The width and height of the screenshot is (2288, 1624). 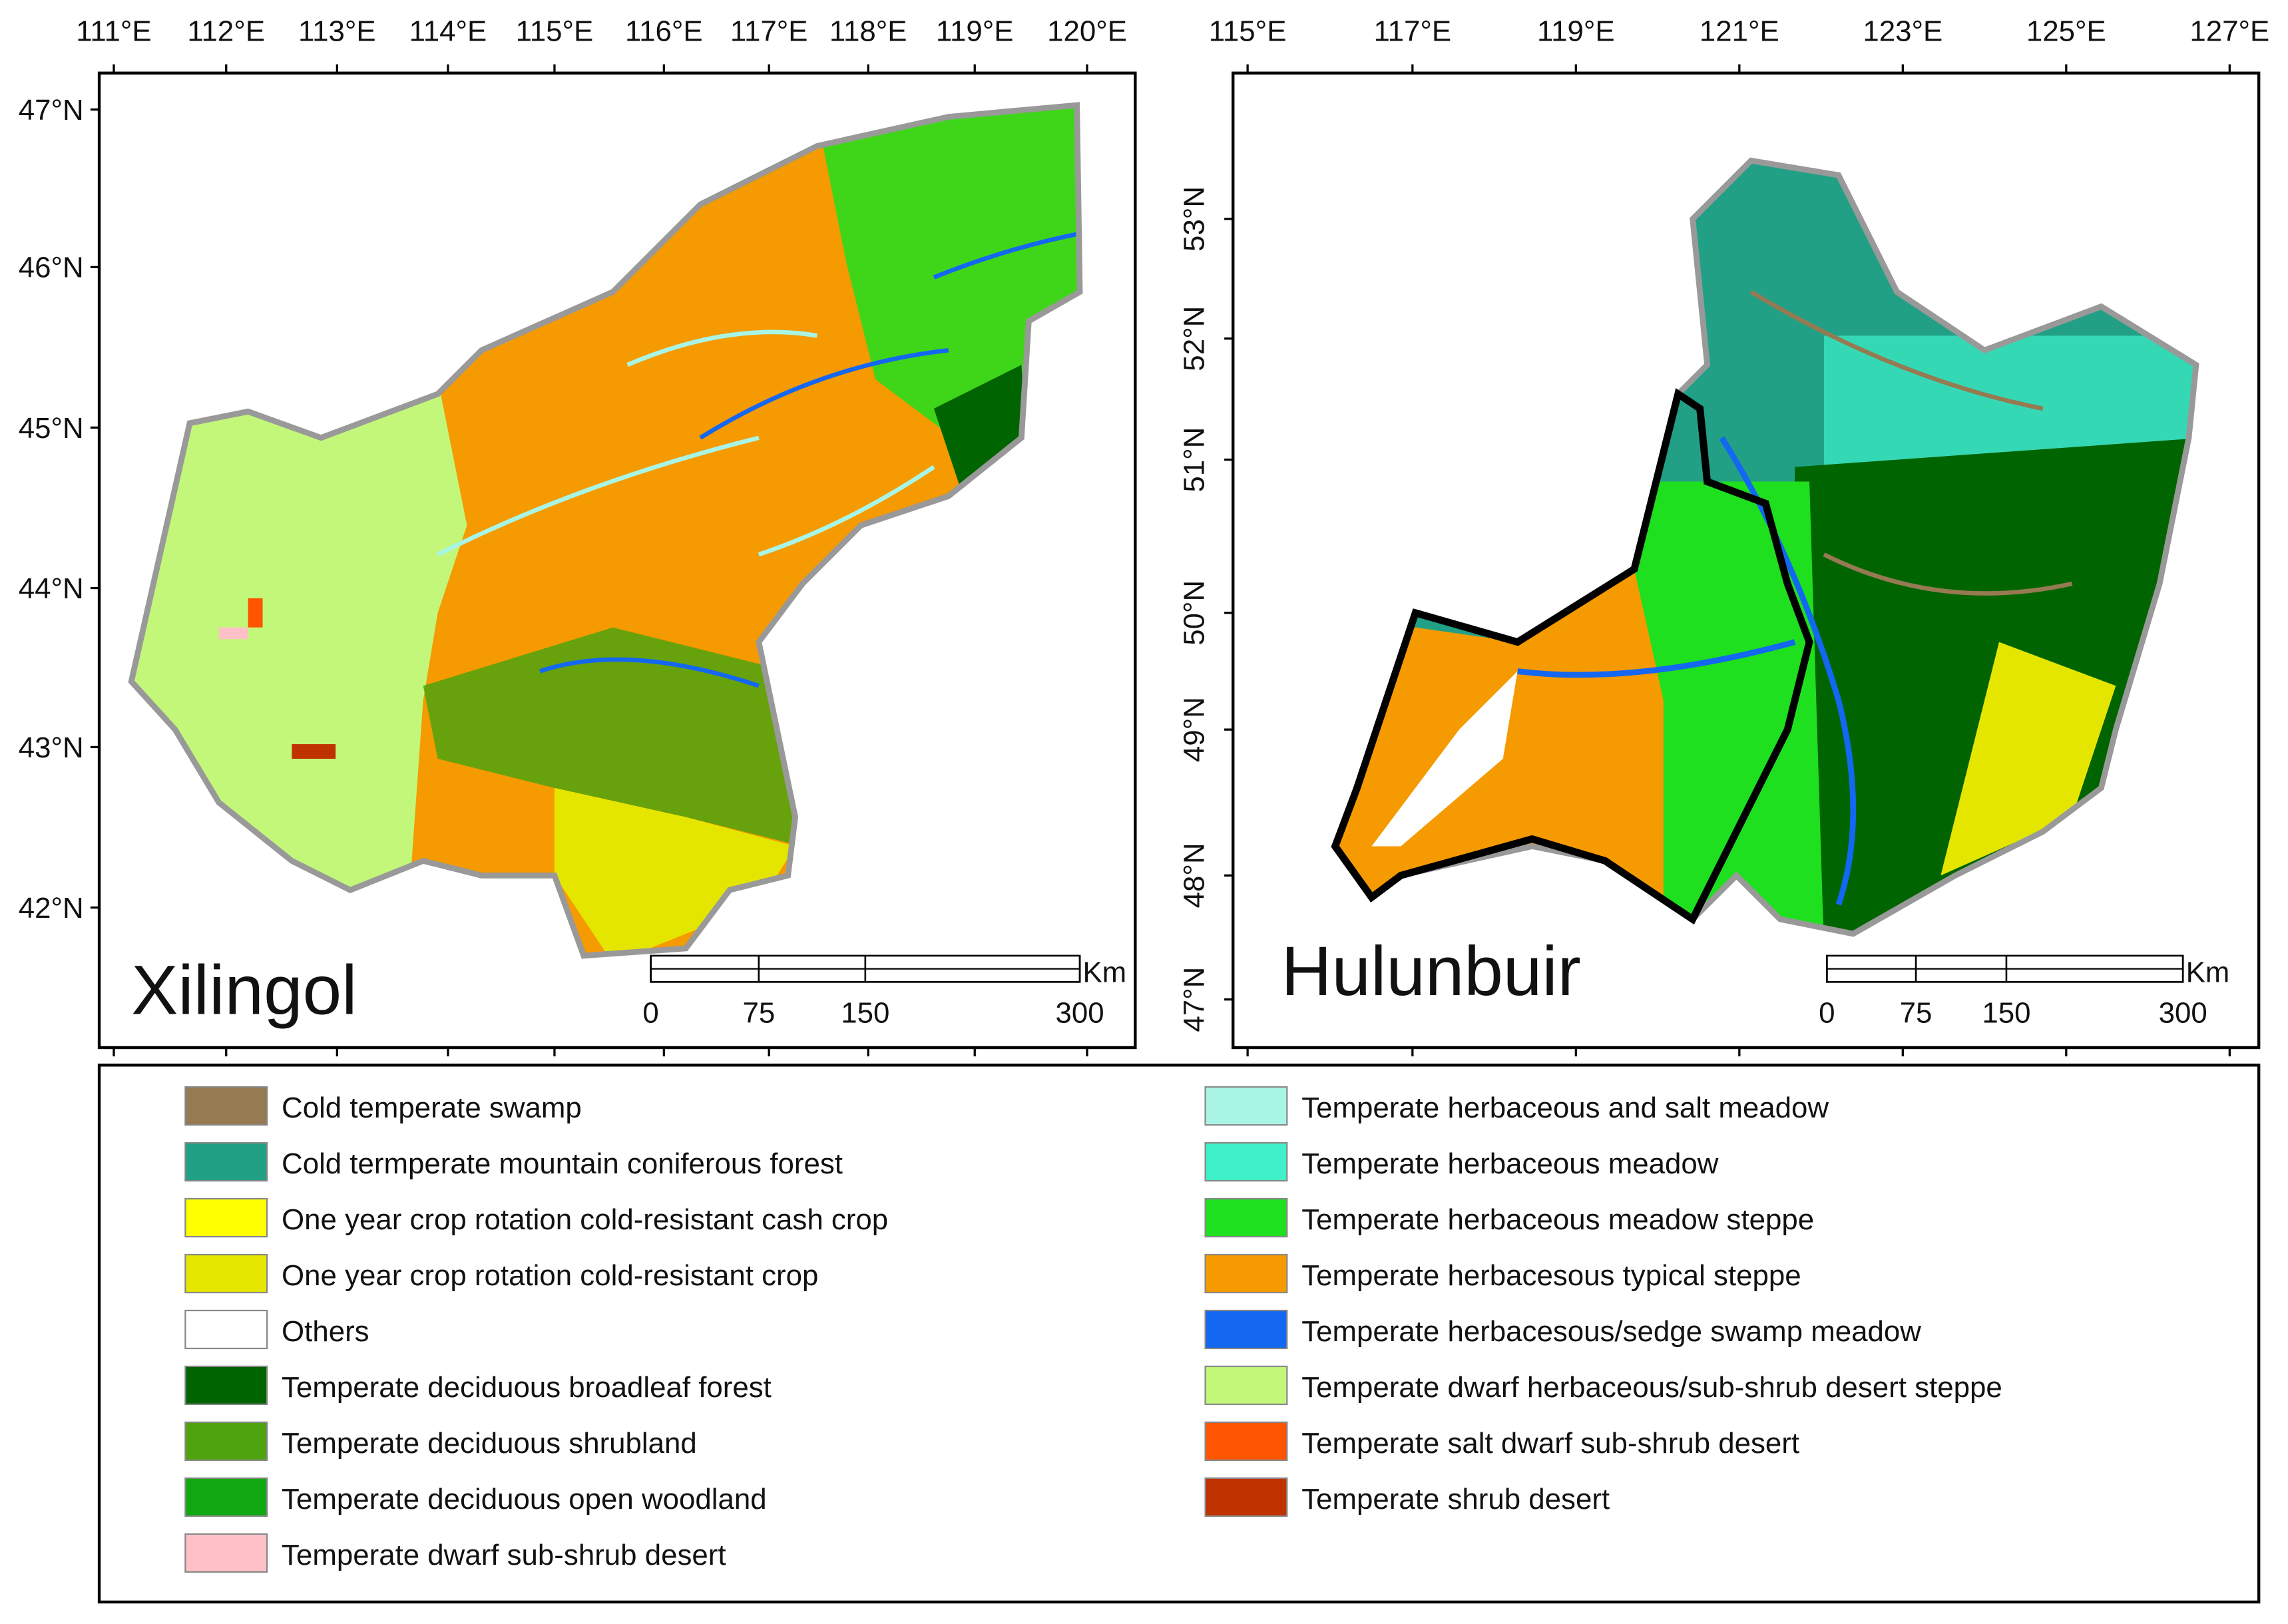 What do you see at coordinates (1565, 1108) in the screenshot?
I see `legend-label: Temperate herbaceous and salt meadow` at bounding box center [1565, 1108].